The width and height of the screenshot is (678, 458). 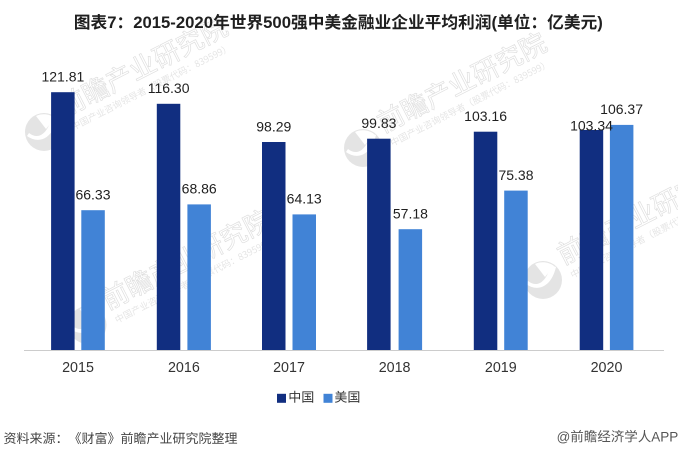 I want to click on svg-text: 106.37, so click(x=621, y=109).